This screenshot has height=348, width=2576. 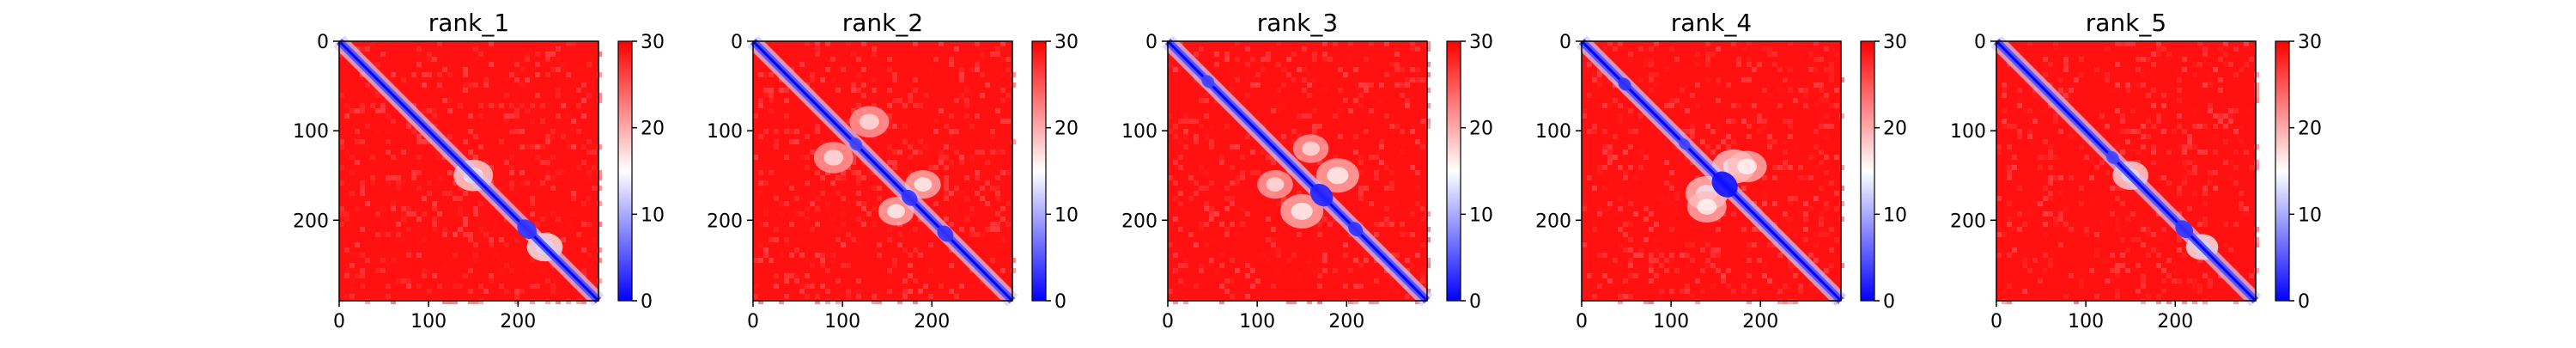 What do you see at coordinates (1346, 322) in the screenshot?
I see `x-tick-label: 200` at bounding box center [1346, 322].